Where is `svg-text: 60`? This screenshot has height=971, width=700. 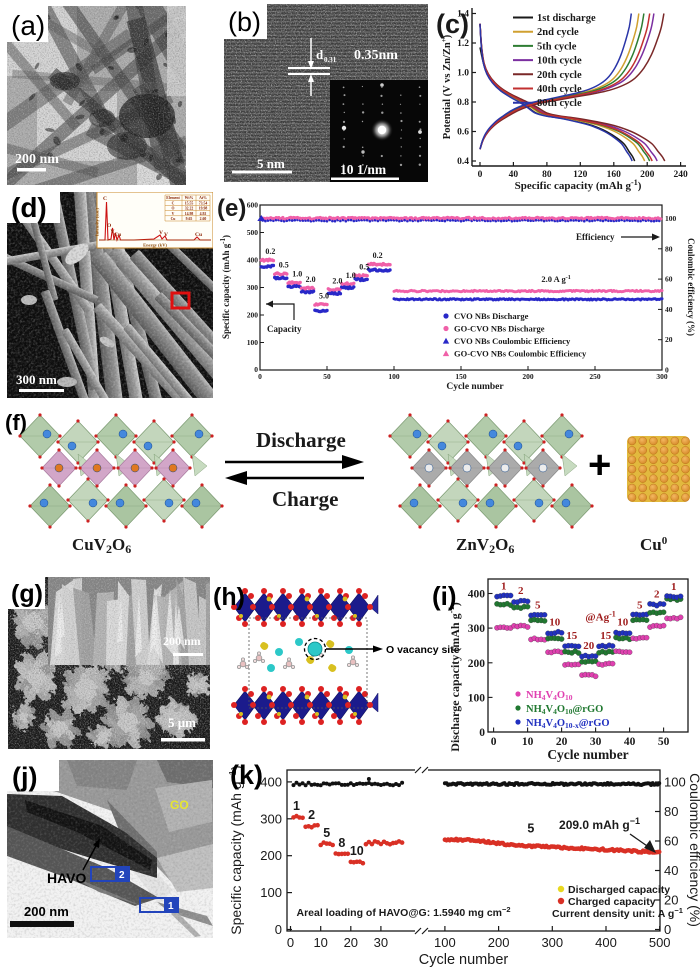
svg-text: 60 is located at coordinates (671, 841).